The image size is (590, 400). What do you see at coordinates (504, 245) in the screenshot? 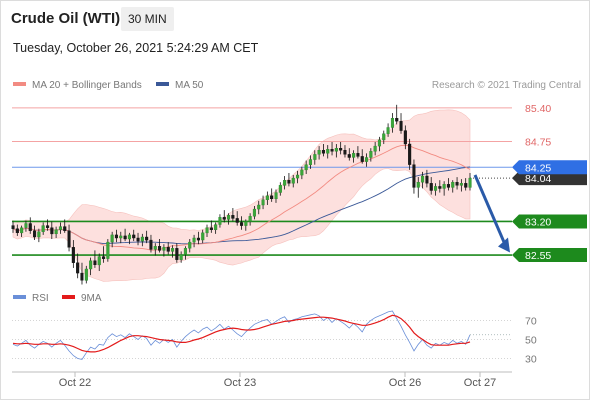
I see `forecast-arrow-head` at bounding box center [504, 245].